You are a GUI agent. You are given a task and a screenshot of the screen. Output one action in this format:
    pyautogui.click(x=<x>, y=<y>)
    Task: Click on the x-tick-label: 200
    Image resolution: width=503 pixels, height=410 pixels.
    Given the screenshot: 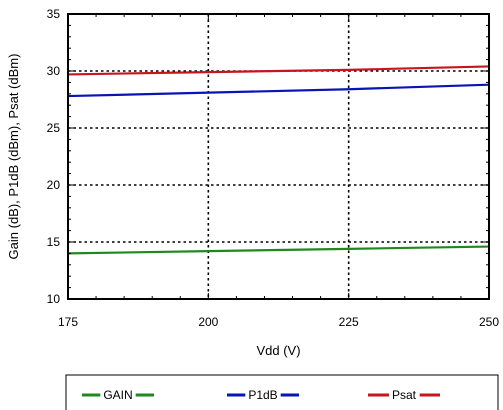 What is the action you would take?
    pyautogui.click(x=208, y=322)
    